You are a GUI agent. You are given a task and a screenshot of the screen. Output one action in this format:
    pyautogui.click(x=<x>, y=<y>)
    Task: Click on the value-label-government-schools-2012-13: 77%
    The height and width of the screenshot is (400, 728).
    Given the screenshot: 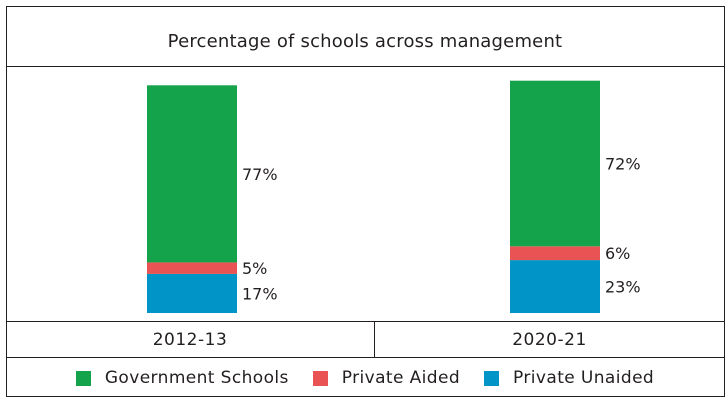 What is the action you would take?
    pyautogui.click(x=260, y=174)
    